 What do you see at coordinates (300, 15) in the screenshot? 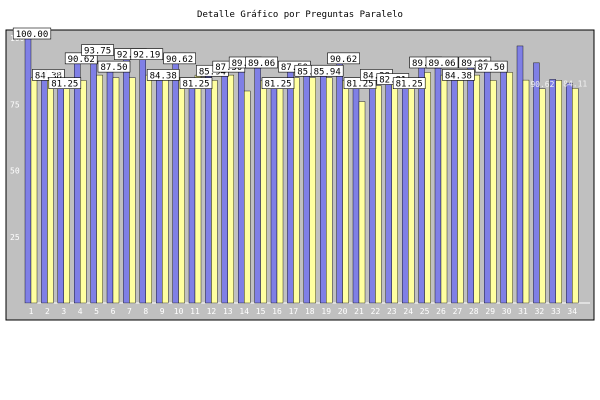
I see `chart-title: Detalle Gráfico por Preguntas Paralelo` at bounding box center [300, 15].